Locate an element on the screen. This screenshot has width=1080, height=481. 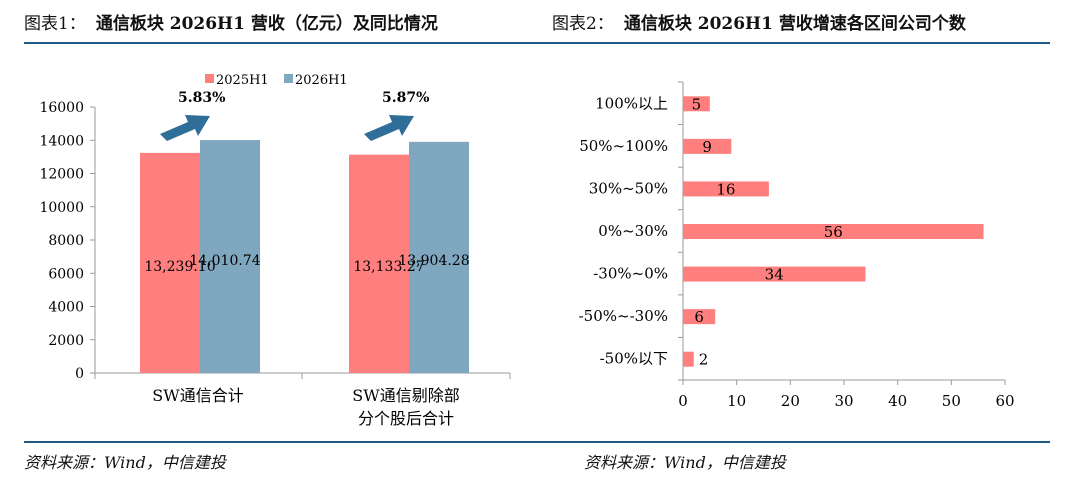
legend-label-2026H1: 2026H1 is located at coordinates (321, 80).